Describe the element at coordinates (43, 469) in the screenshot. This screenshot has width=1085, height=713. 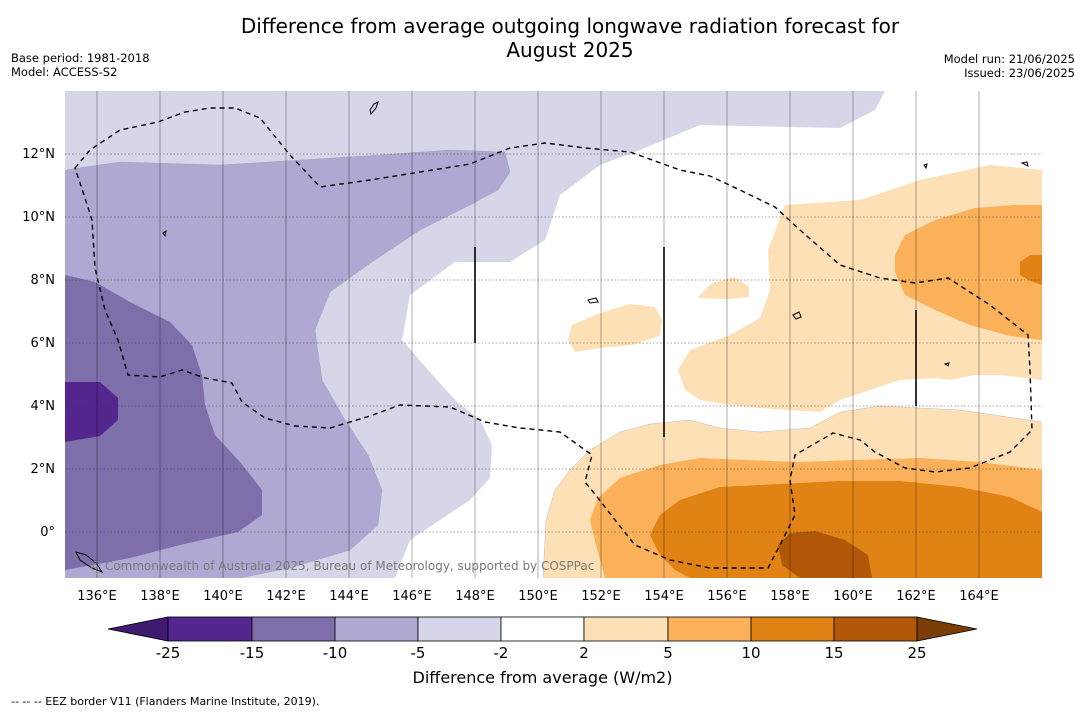
I see `lat-label: 2°N` at that location.